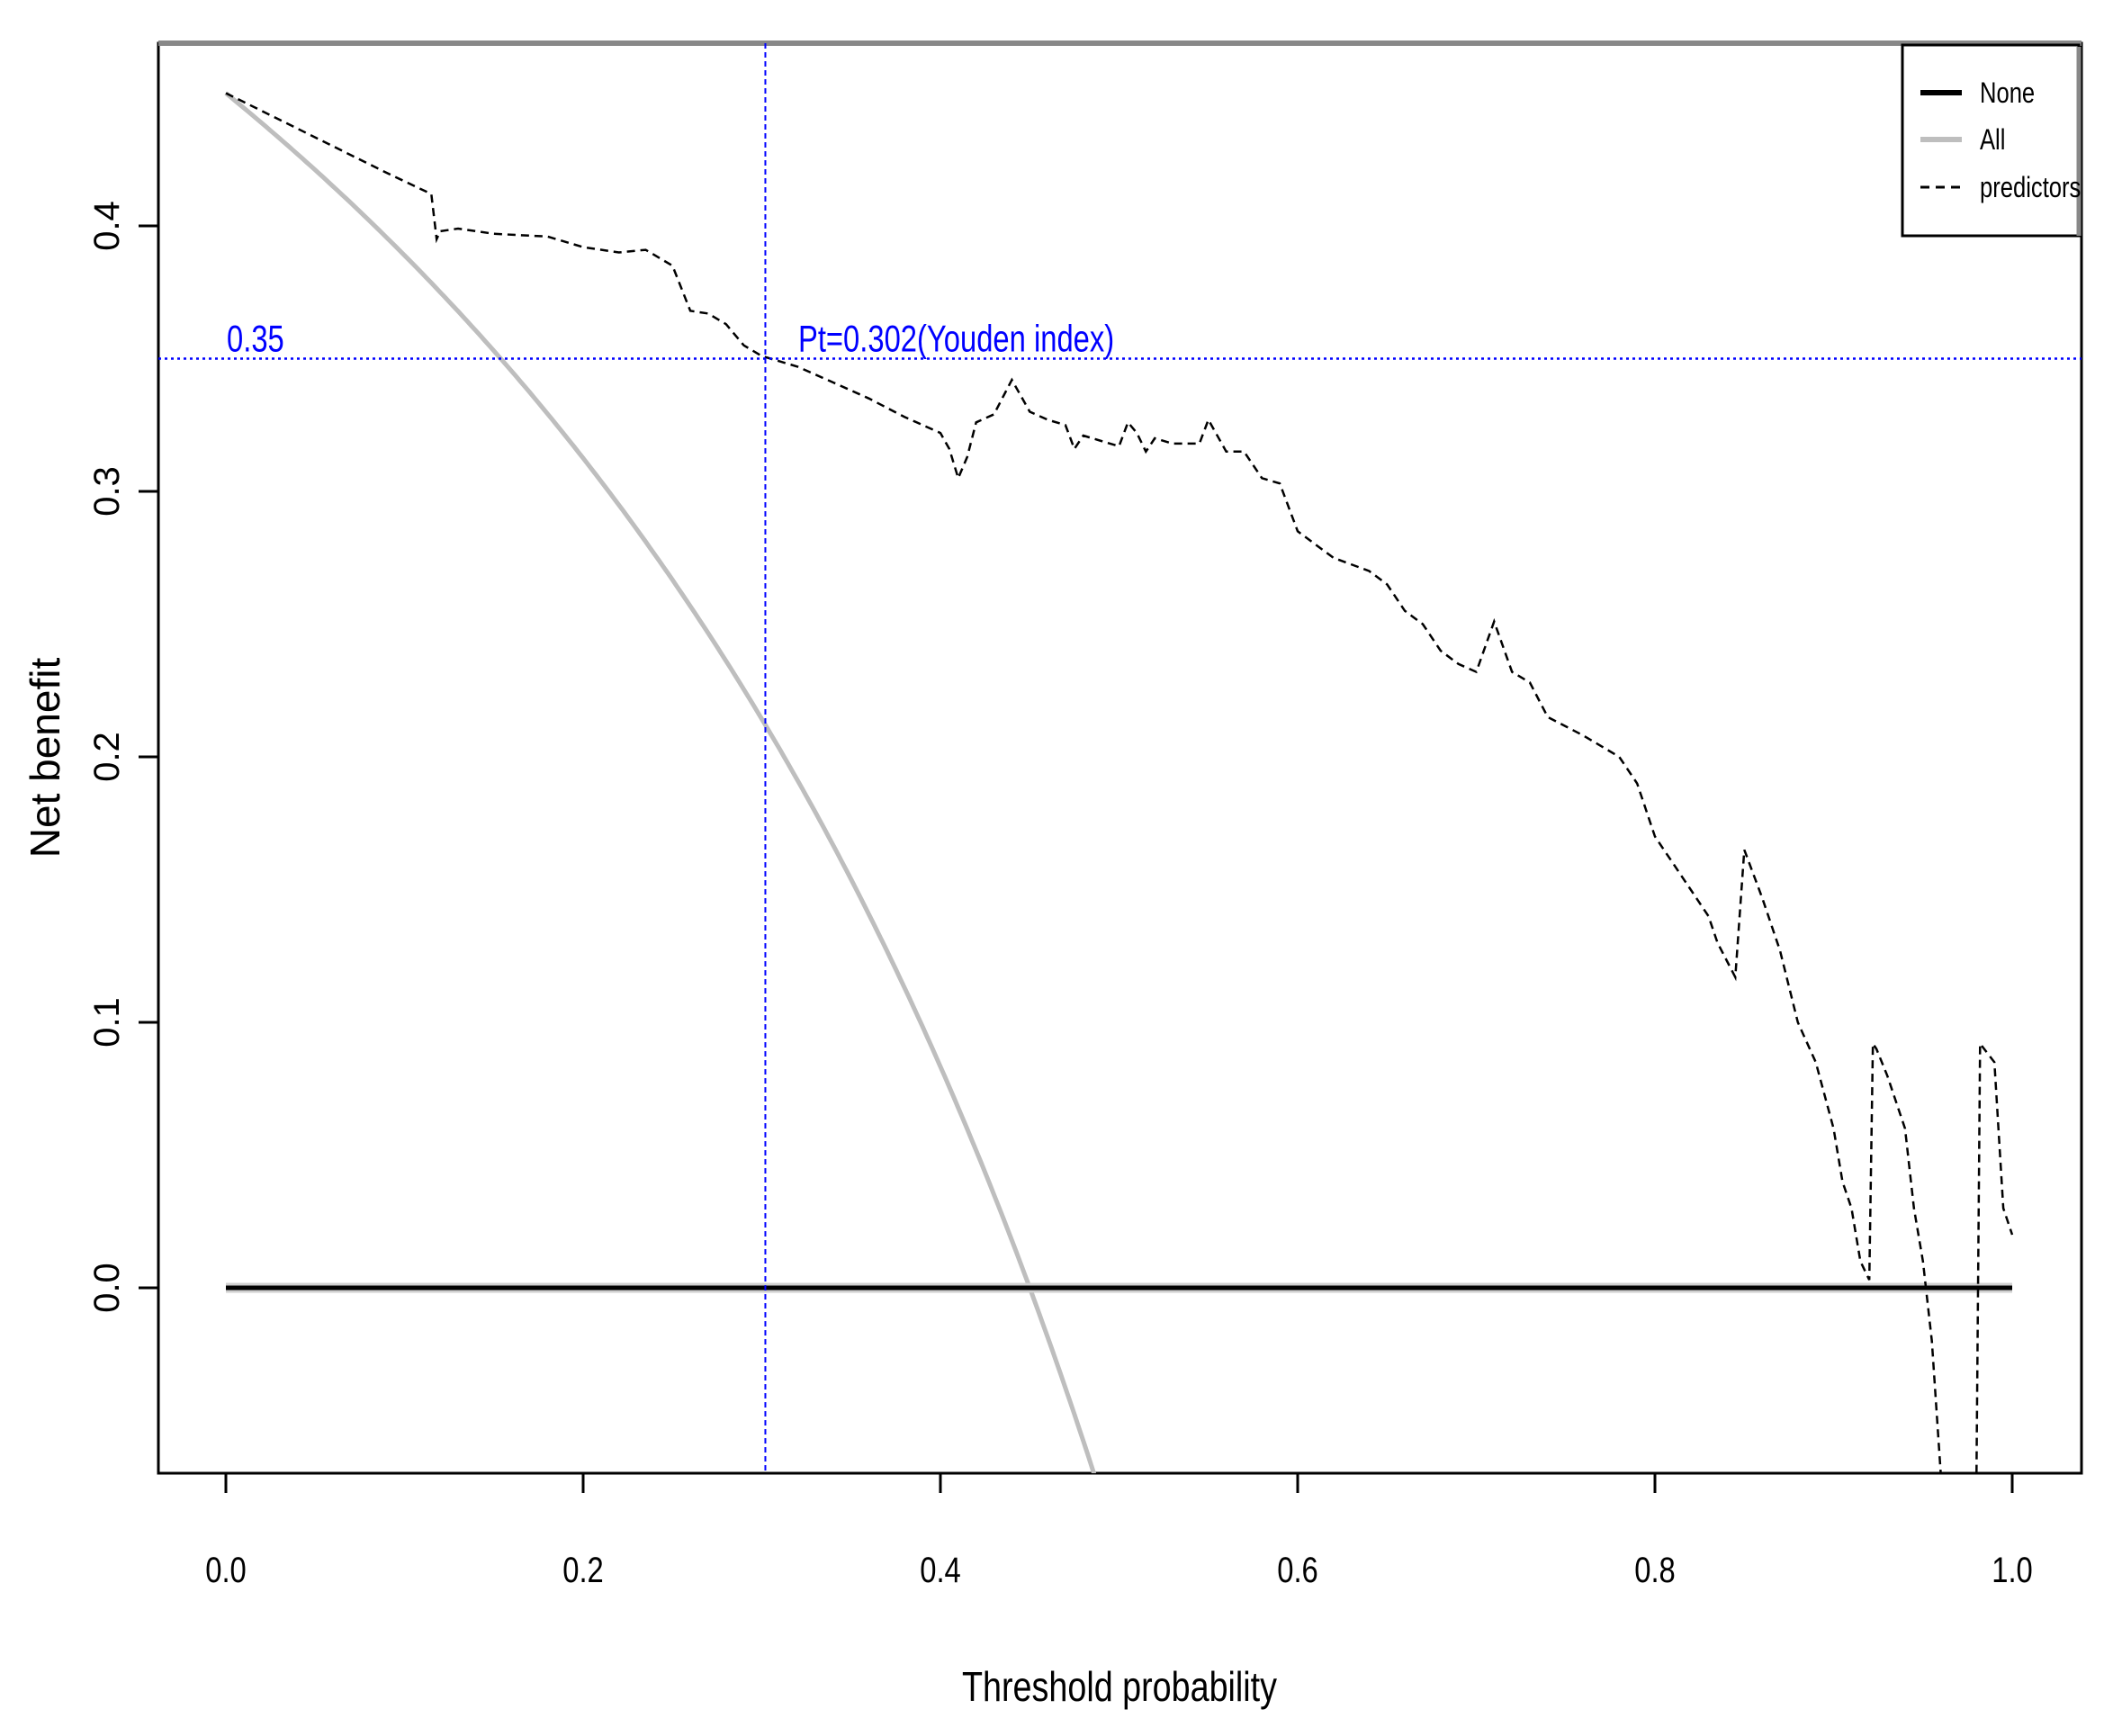 The height and width of the screenshot is (1736, 2113). What do you see at coordinates (107, 226) in the screenshot?
I see `y-tick-label: 0.4` at bounding box center [107, 226].